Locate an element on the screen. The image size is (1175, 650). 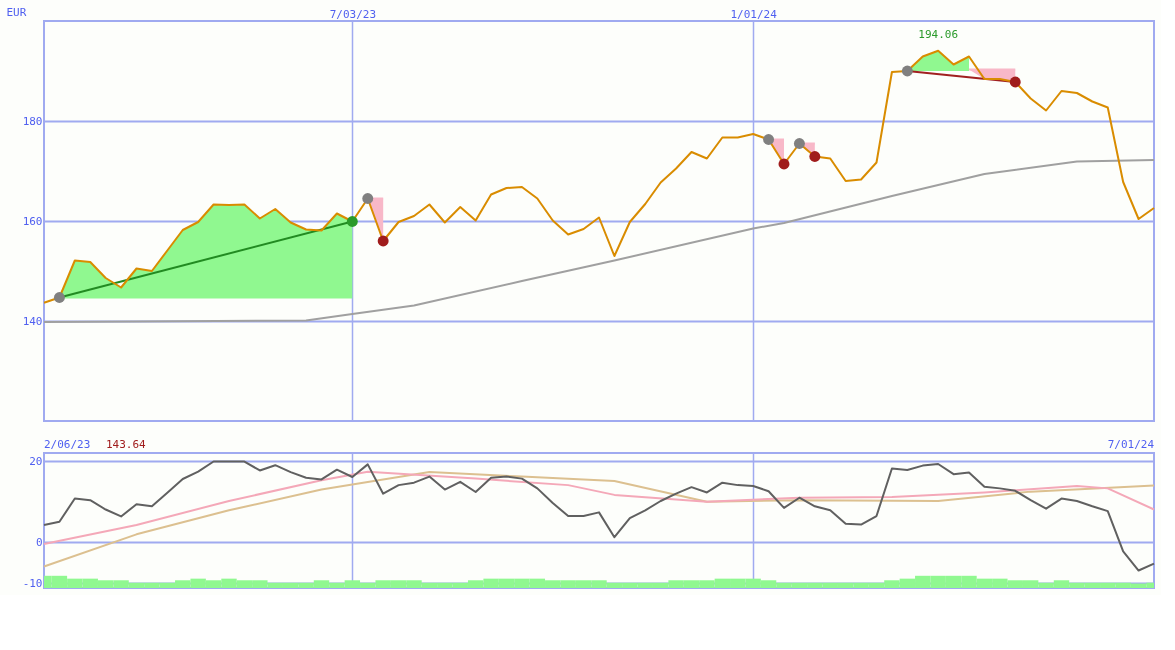
text: 2/06/23 is located at coordinates (67, 444).